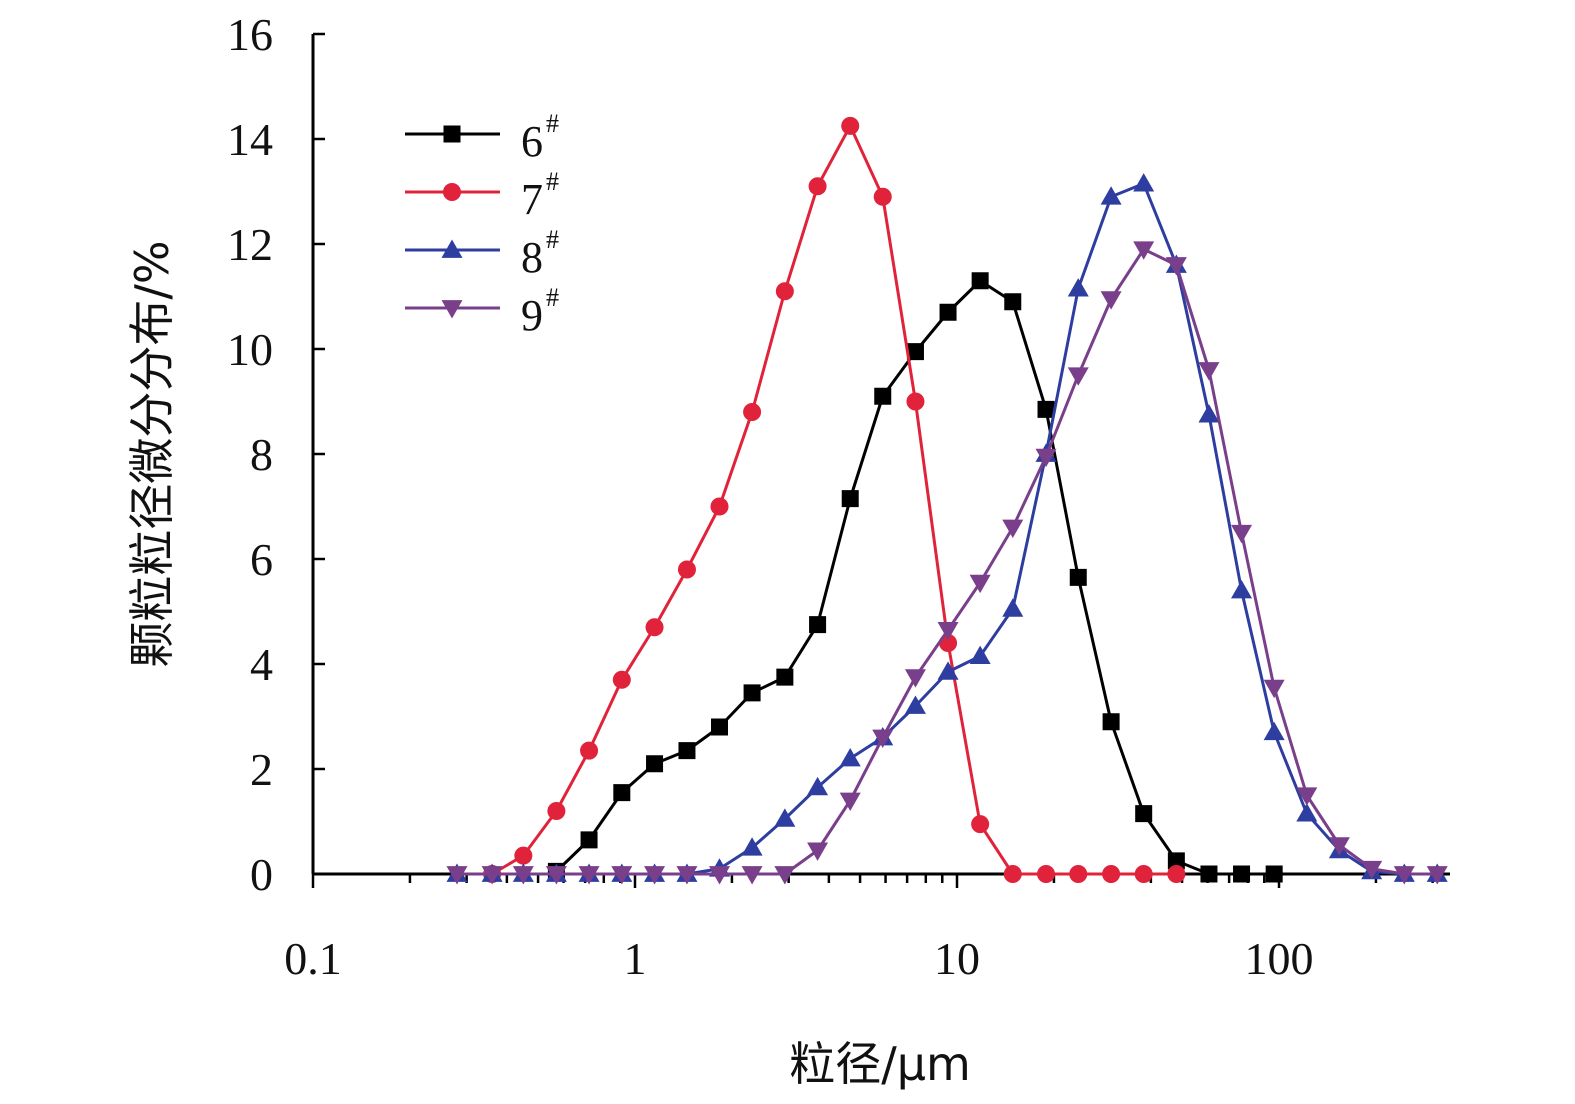 The width and height of the screenshot is (1575, 1104). I want to click on legend-label: 7, so click(532, 199).